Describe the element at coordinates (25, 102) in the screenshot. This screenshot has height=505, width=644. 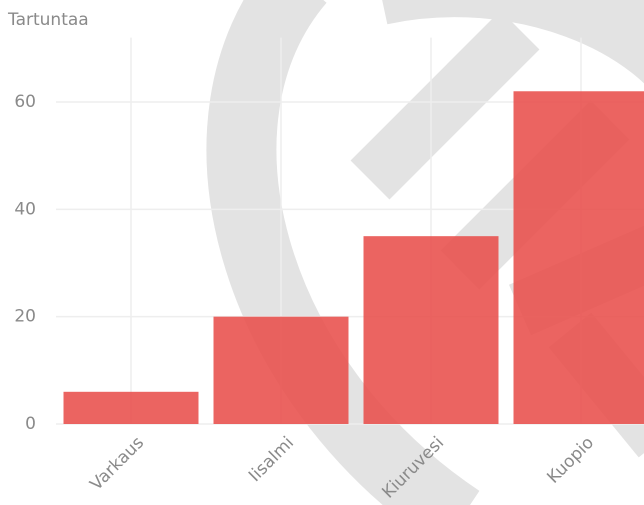
I see `y-tick-label: 60` at that location.